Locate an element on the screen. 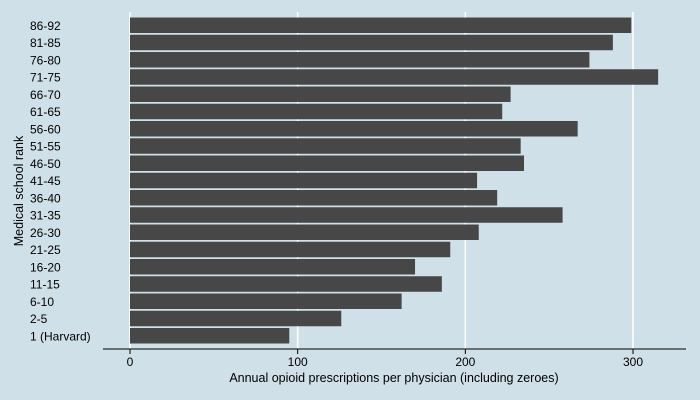 Image resolution: width=700 pixels, height=400 pixels. y-tick-label-7: 51-55 is located at coordinates (45, 147).